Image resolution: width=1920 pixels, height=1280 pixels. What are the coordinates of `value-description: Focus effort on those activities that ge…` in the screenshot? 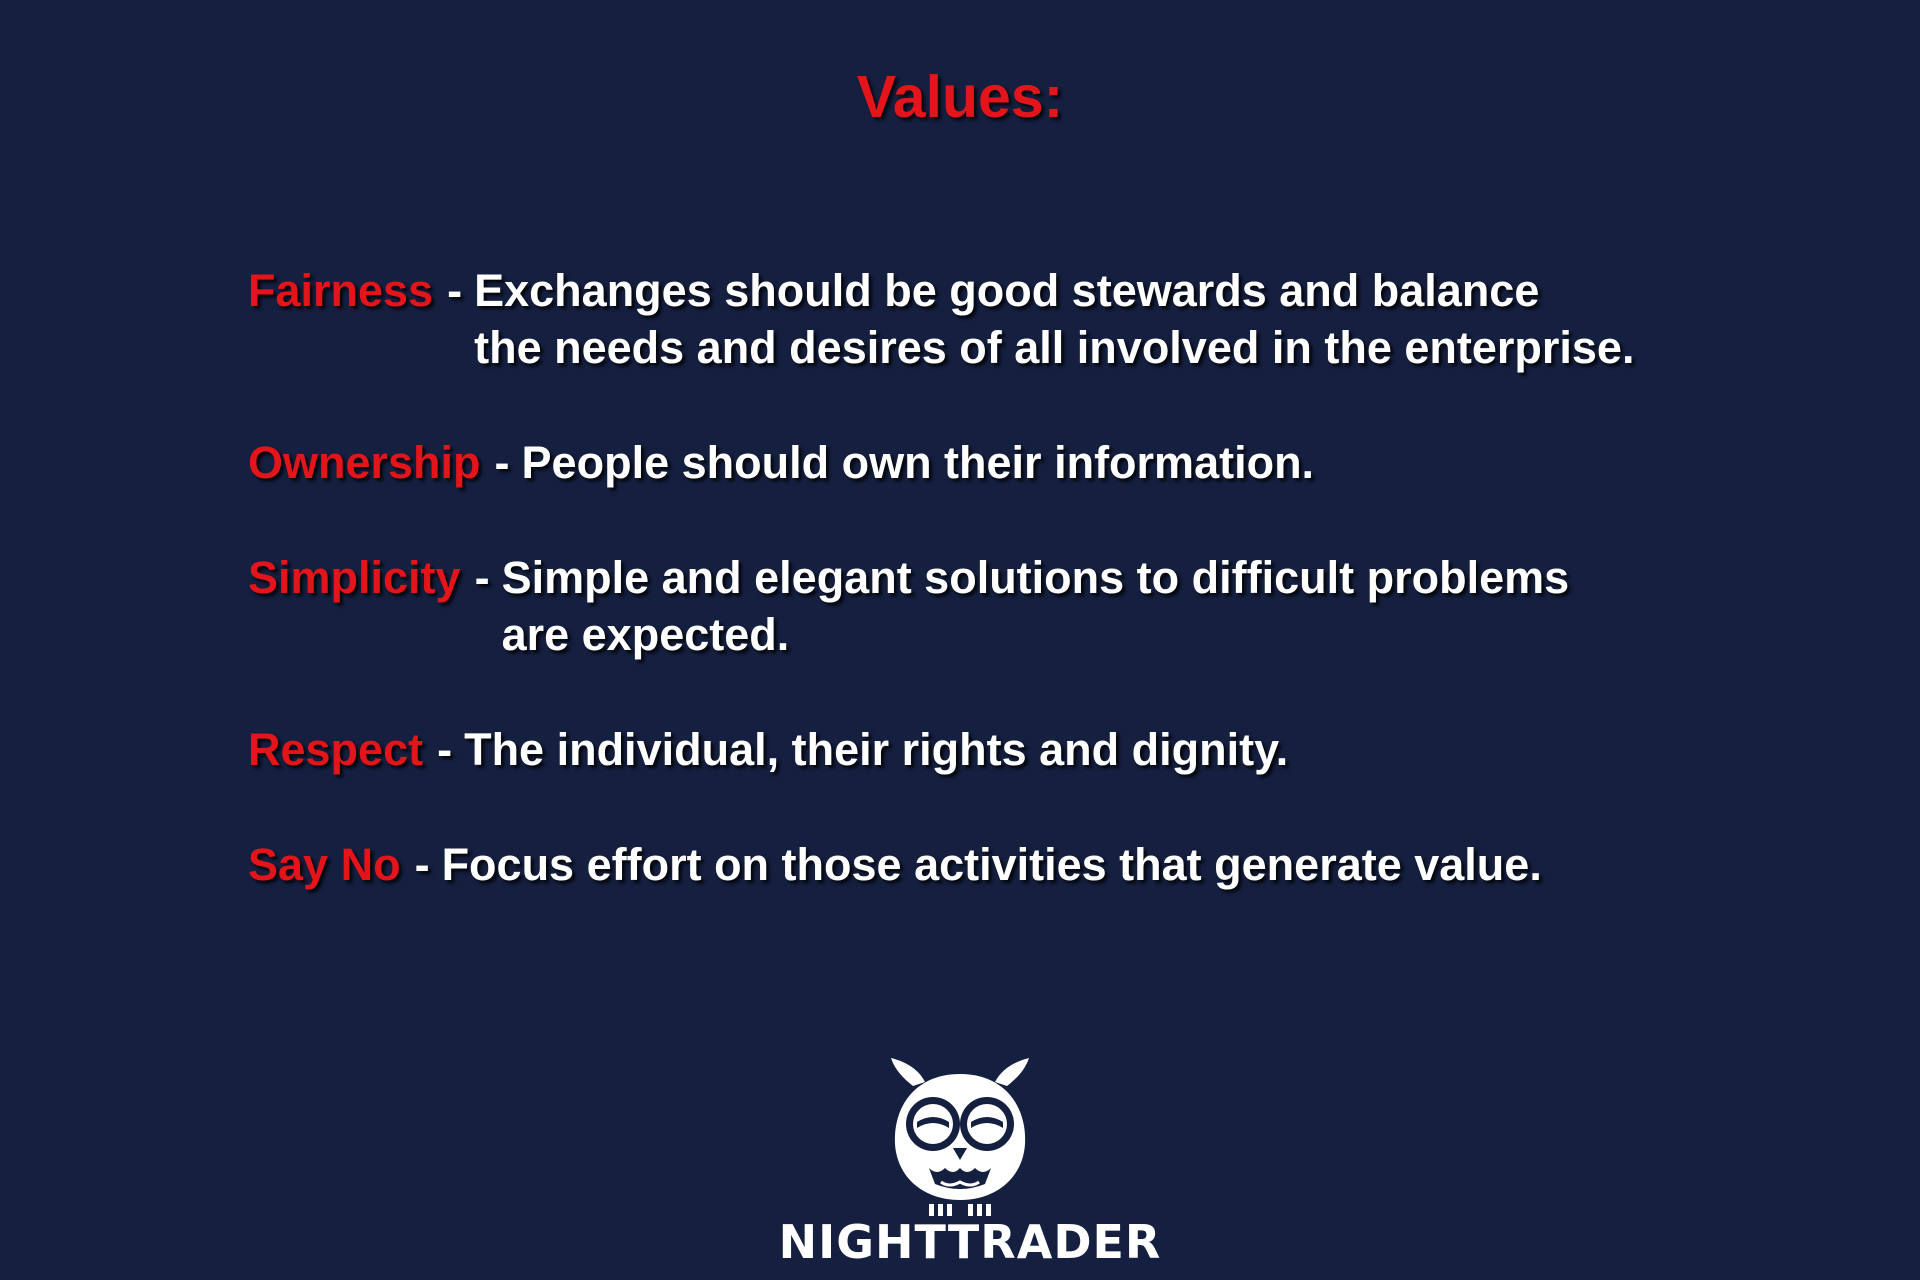 It's located at (992, 864).